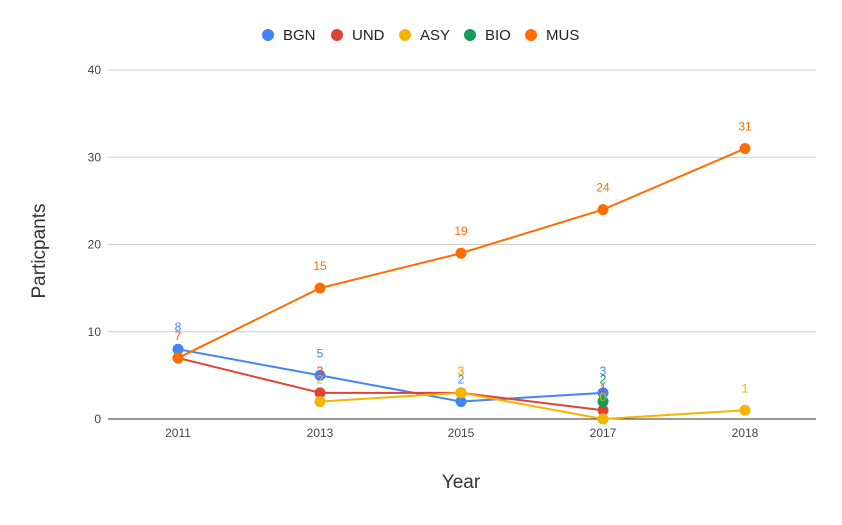  I want to click on x-tick-label: 2018, so click(745, 433).